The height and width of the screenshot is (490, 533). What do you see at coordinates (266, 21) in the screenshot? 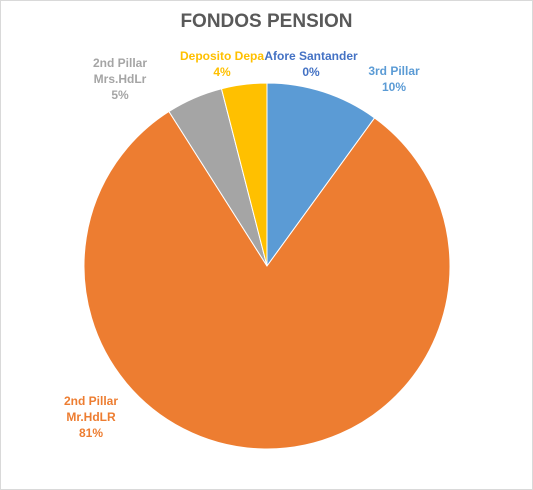
I see `chart-title: FONDOS PENSION` at bounding box center [266, 21].